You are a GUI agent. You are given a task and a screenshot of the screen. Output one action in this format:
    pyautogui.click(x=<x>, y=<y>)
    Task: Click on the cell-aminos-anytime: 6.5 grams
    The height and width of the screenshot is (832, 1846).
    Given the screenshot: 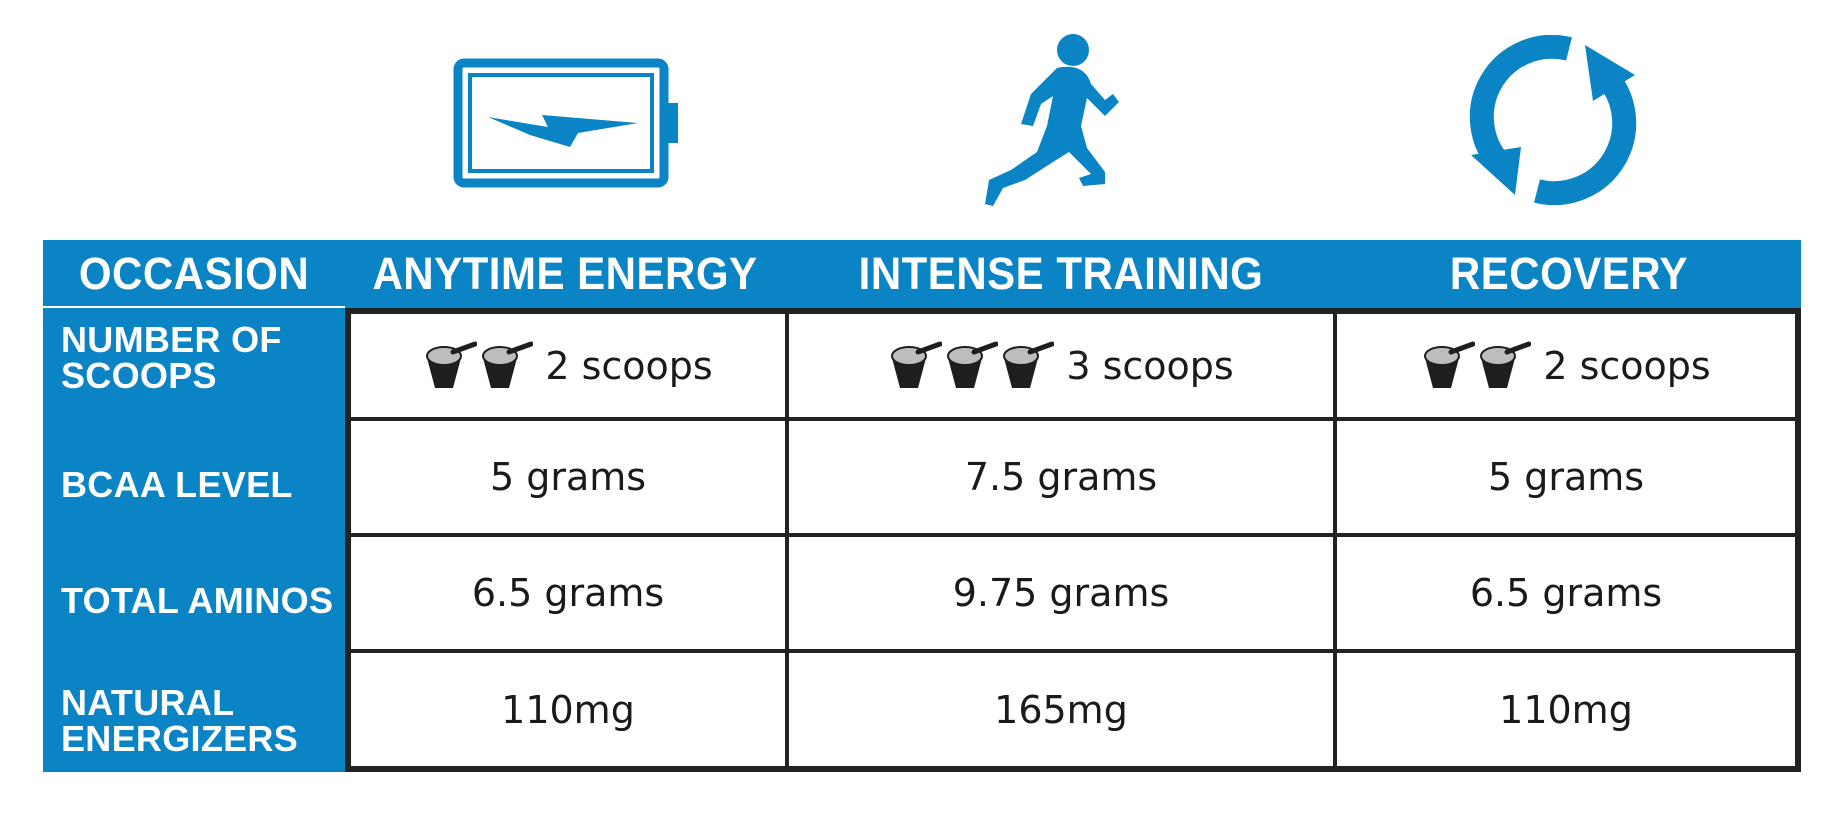 What is the action you would take?
    pyautogui.click(x=568, y=593)
    